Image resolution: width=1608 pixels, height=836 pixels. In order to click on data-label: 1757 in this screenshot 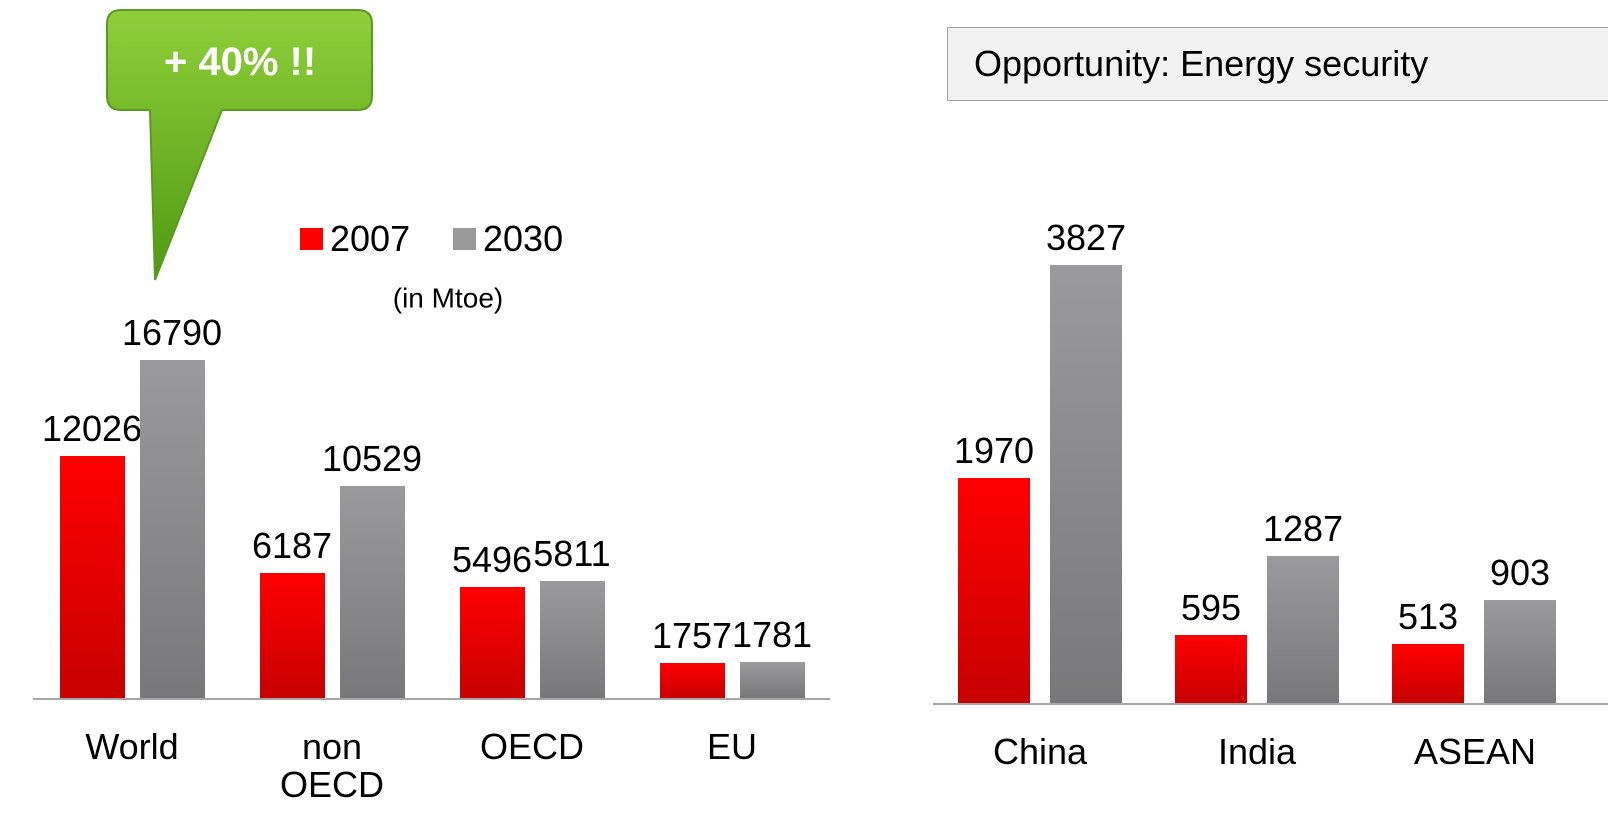, I will do `click(692, 635)`.